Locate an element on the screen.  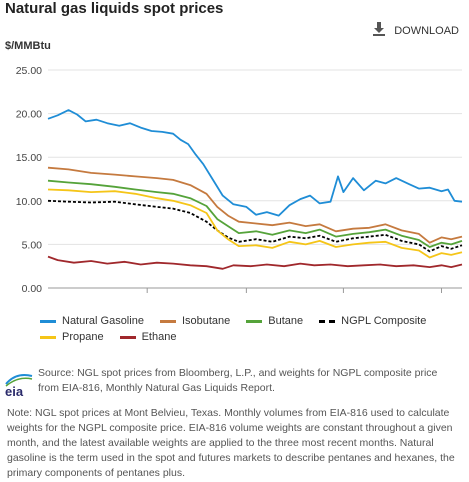
y-tick-label: 15.00 is located at coordinates (29, 158).